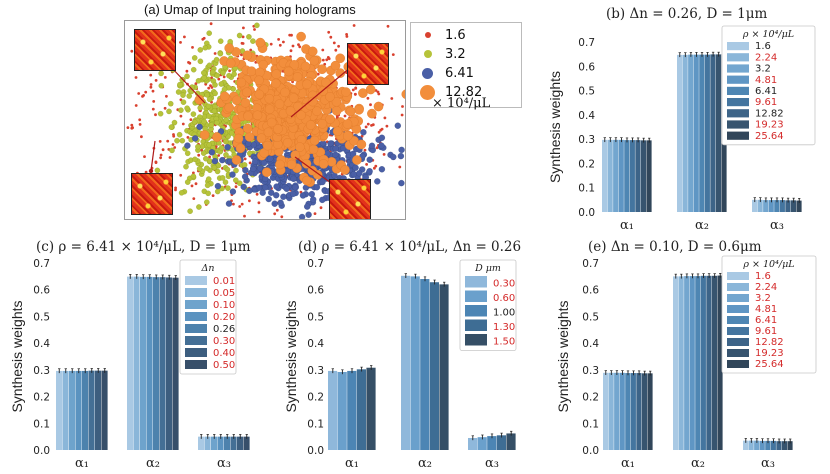 The height and width of the screenshot is (474, 830). What do you see at coordinates (425, 463) in the screenshot?
I see `x-tick-label: α₂` at bounding box center [425, 463].